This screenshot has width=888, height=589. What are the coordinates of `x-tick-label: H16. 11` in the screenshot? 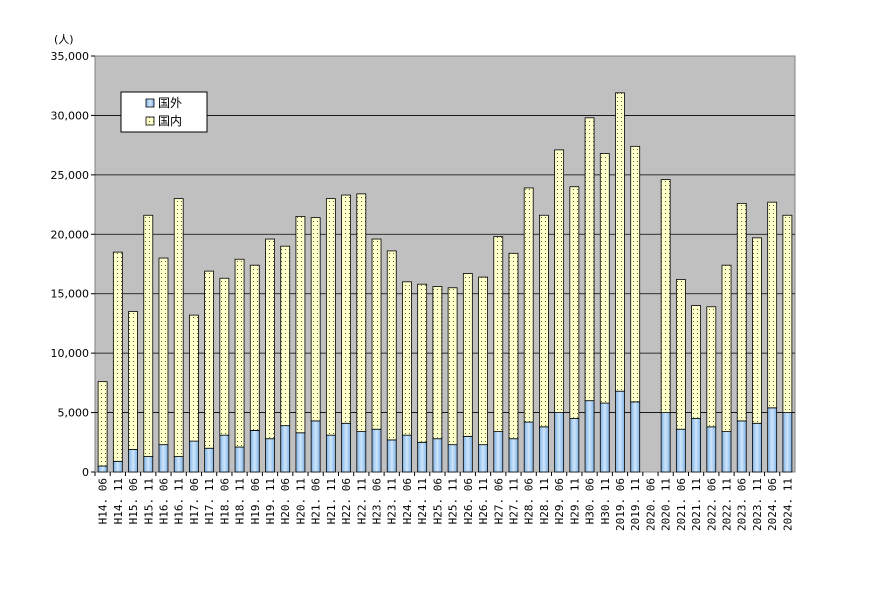 It's located at (179, 501).